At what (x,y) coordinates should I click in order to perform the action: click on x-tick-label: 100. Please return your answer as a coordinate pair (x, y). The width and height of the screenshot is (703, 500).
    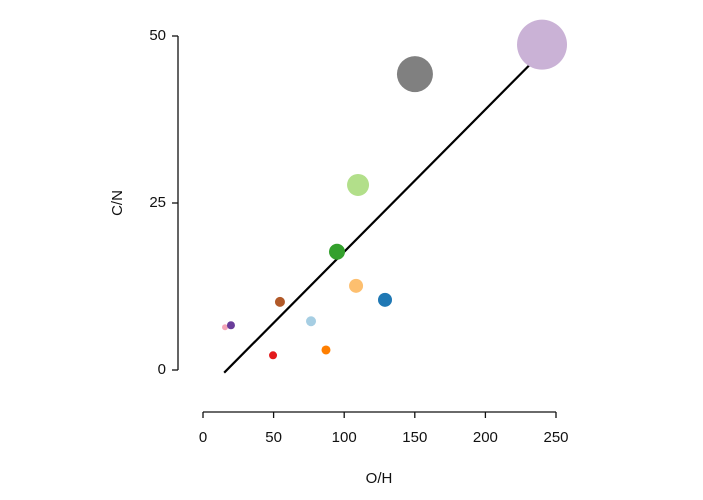
    Looking at the image, I should click on (344, 437).